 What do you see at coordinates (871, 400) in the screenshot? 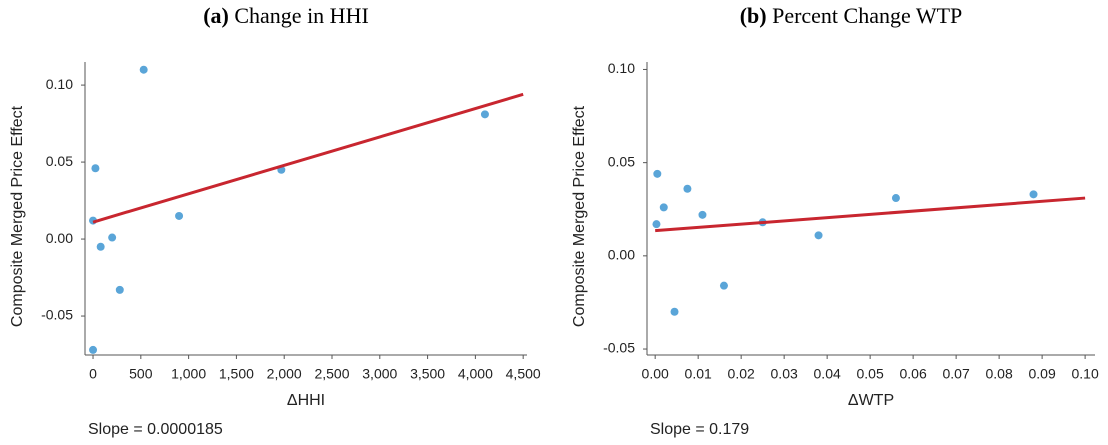
I see `x-axis-label: ΔWTP` at bounding box center [871, 400].